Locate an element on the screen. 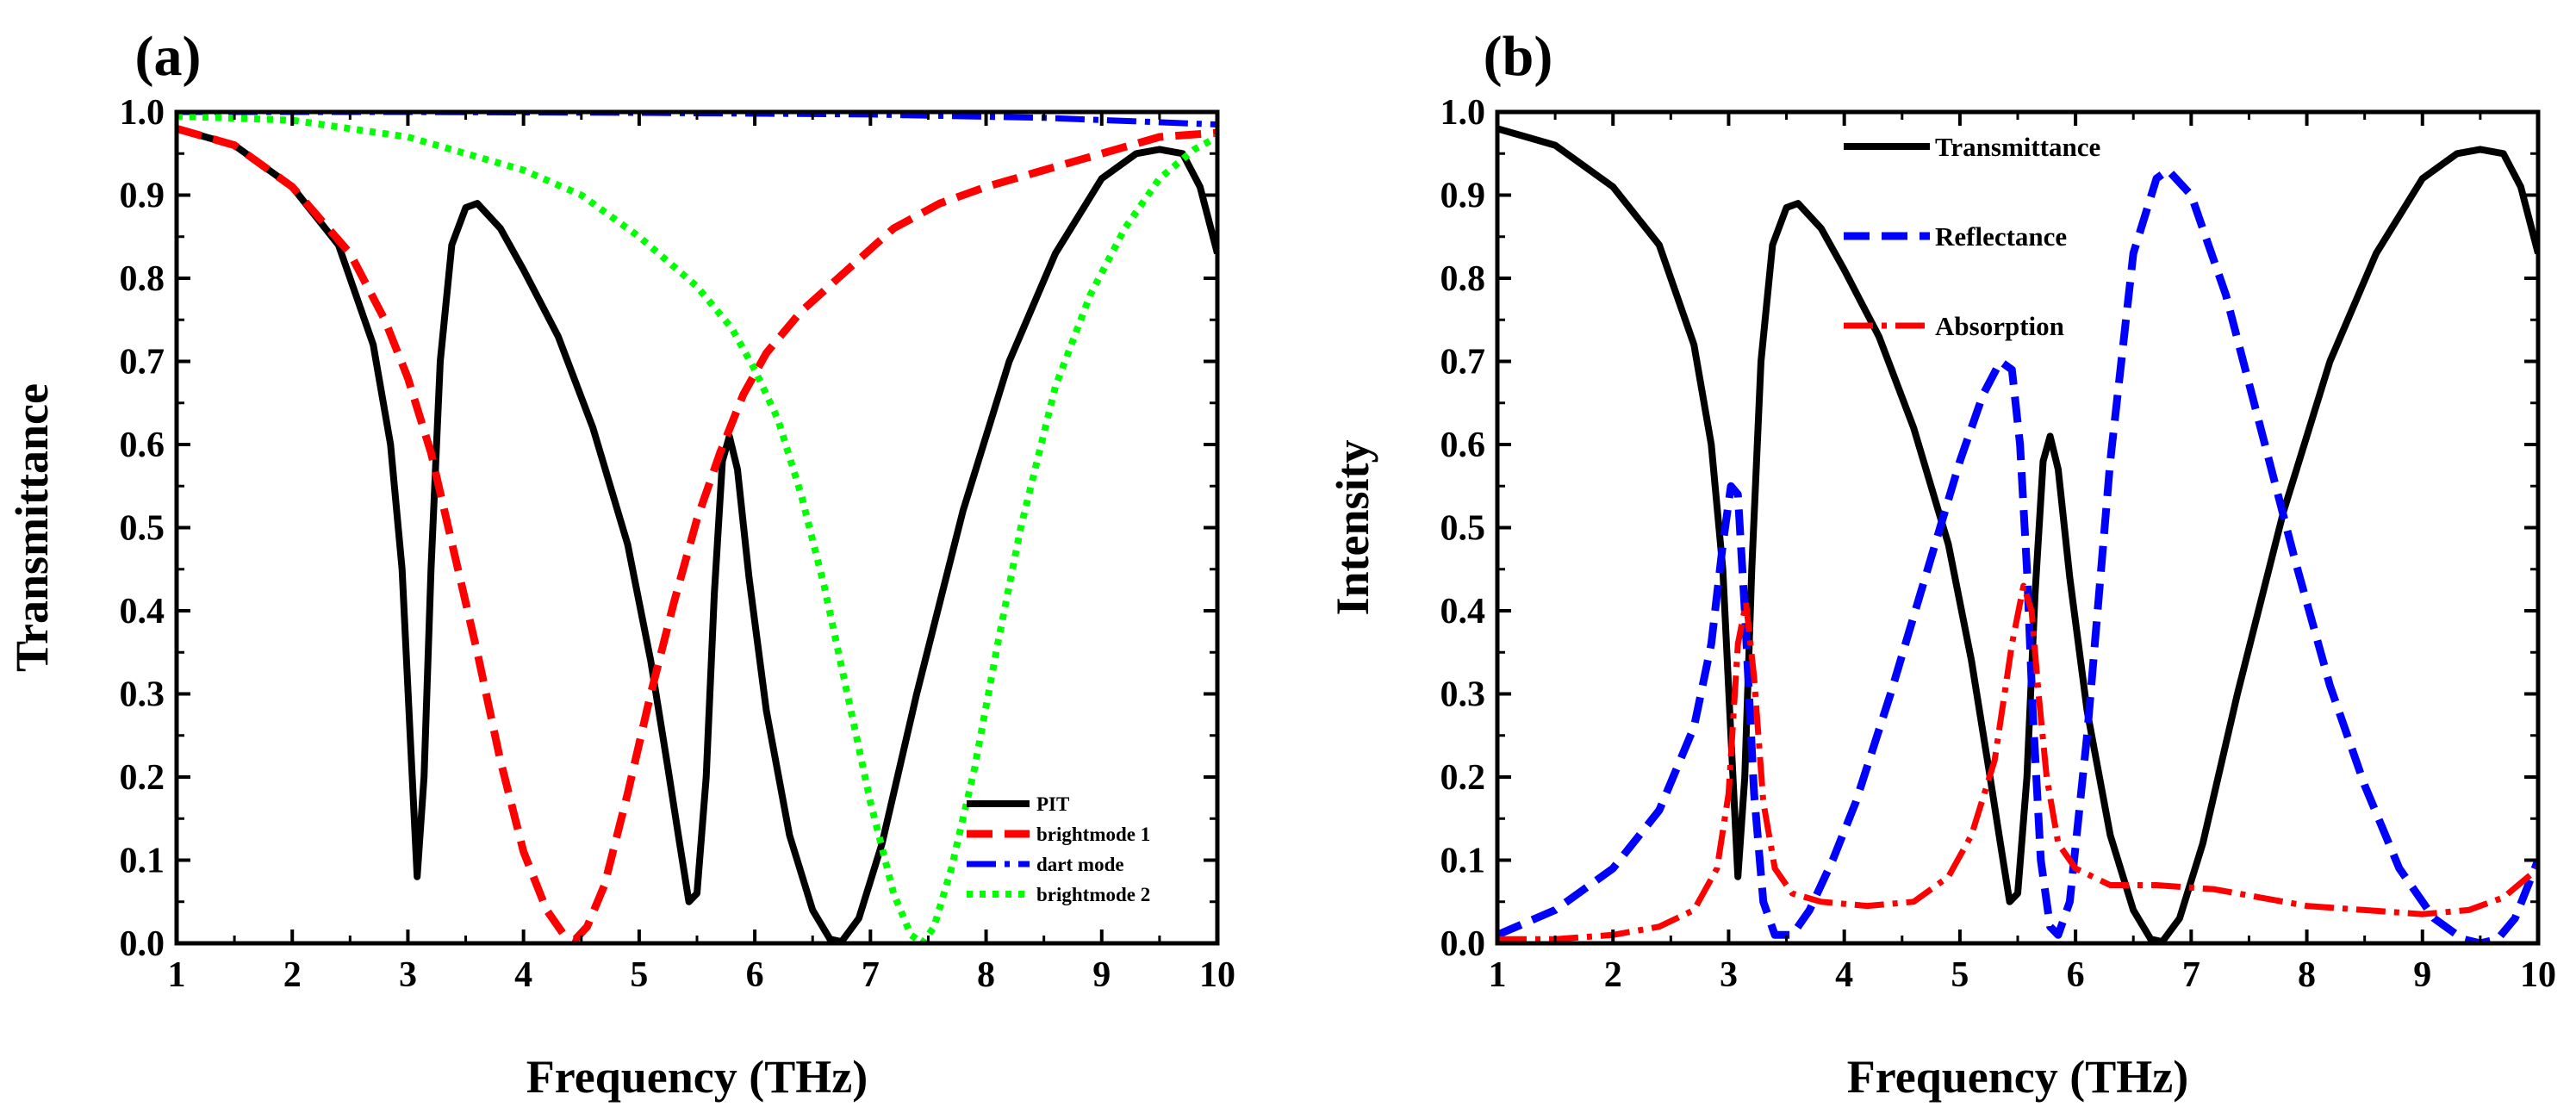 This screenshot has width=2576, height=1113. y-axis-title: Transmittance is located at coordinates (32, 527).